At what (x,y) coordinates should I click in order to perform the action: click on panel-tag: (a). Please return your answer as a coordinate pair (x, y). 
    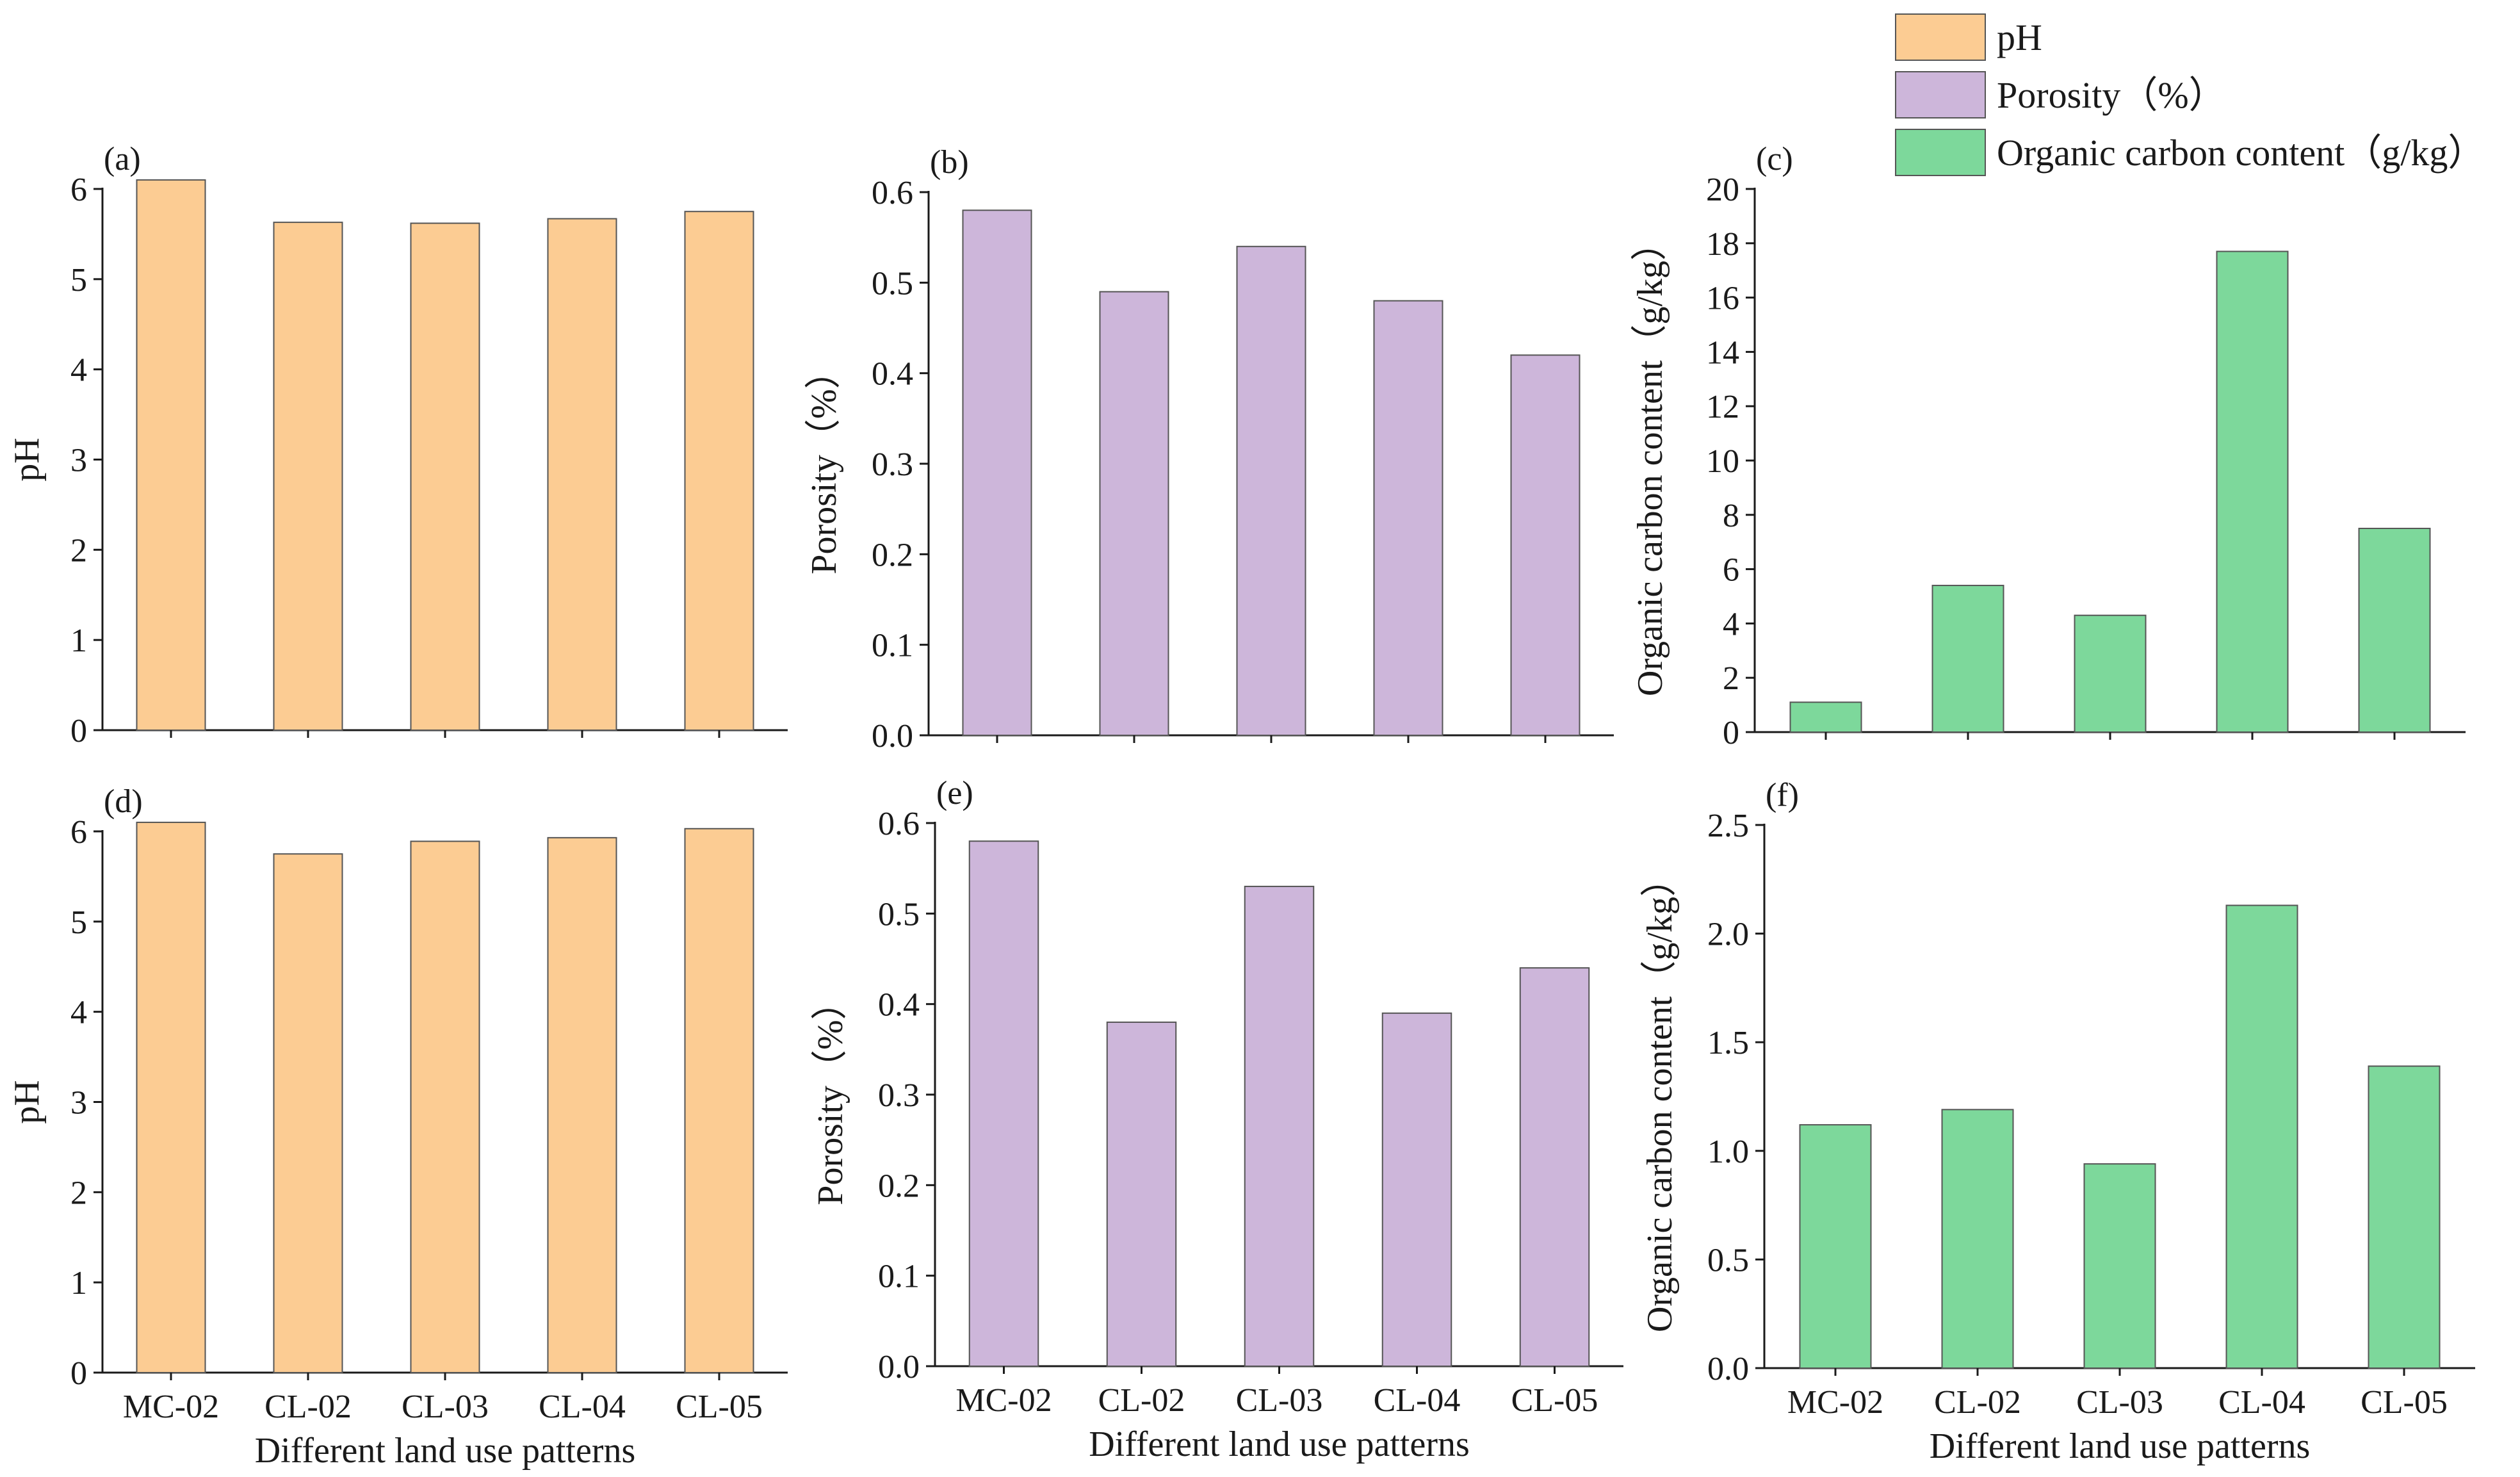
    Looking at the image, I should click on (123, 159).